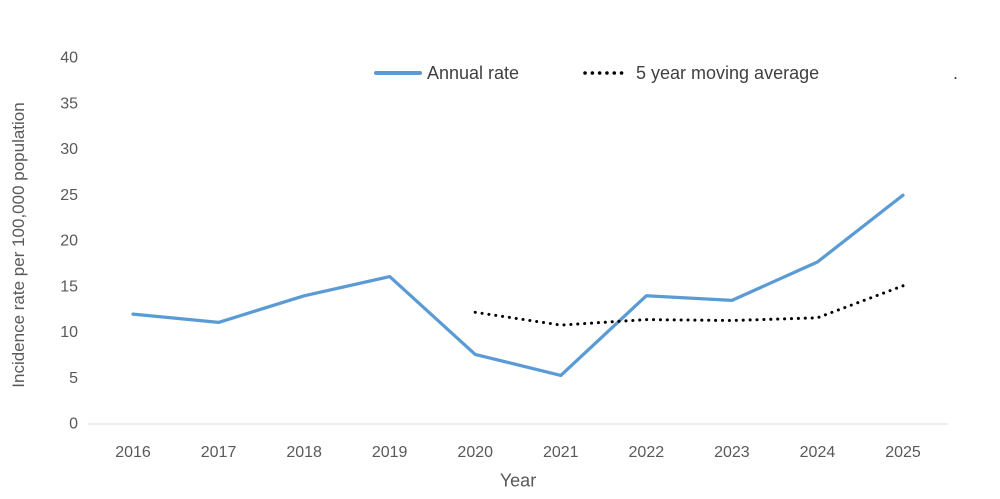  I want to click on y-tick-label: 40, so click(69, 58).